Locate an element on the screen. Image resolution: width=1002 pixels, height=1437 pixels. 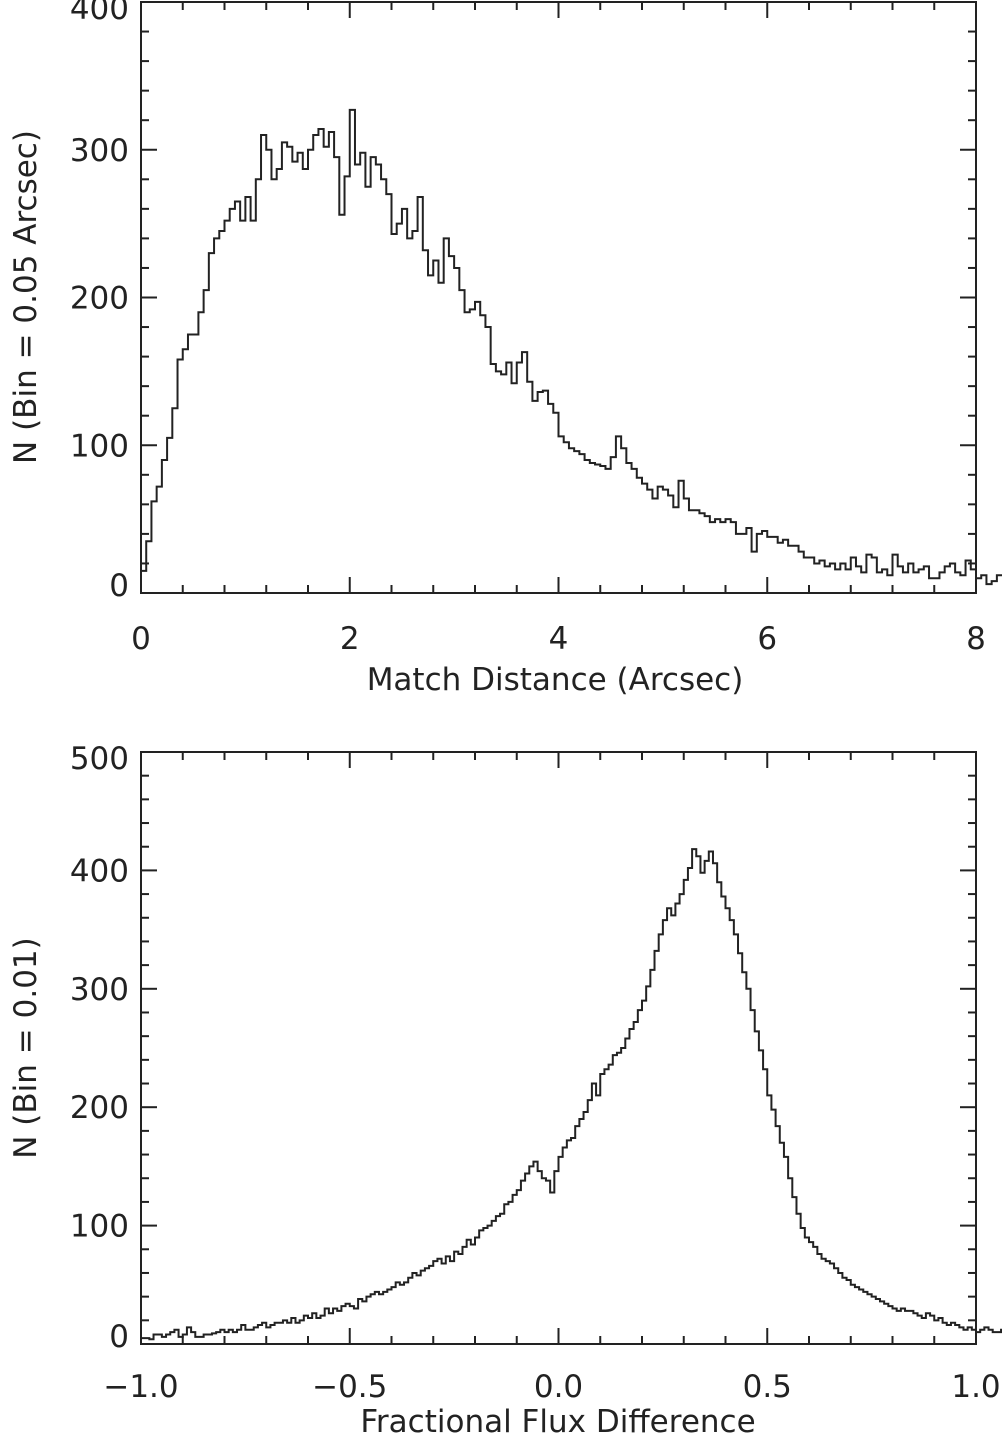
x-tick-label: 4 is located at coordinates (559, 639).